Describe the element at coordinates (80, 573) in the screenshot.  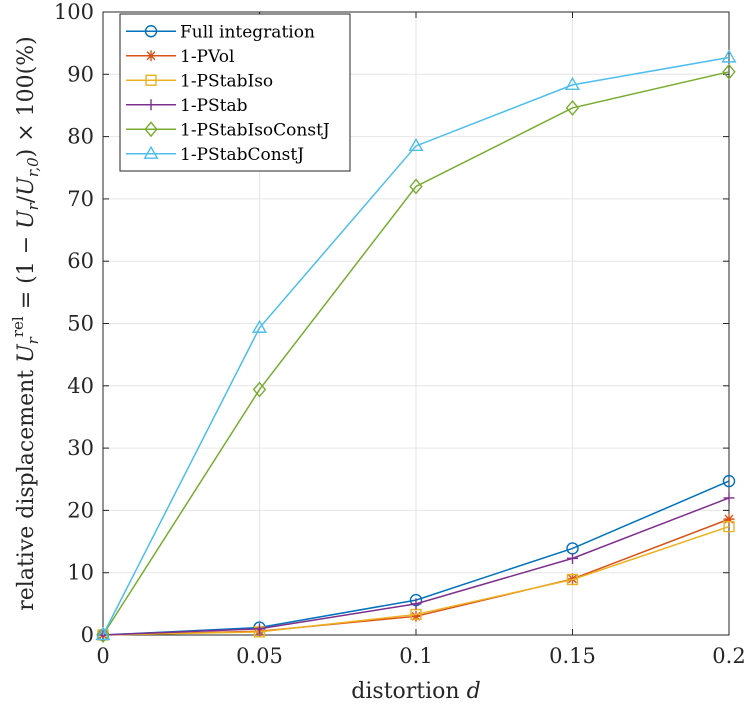
I see `y-tick-label: 10` at that location.